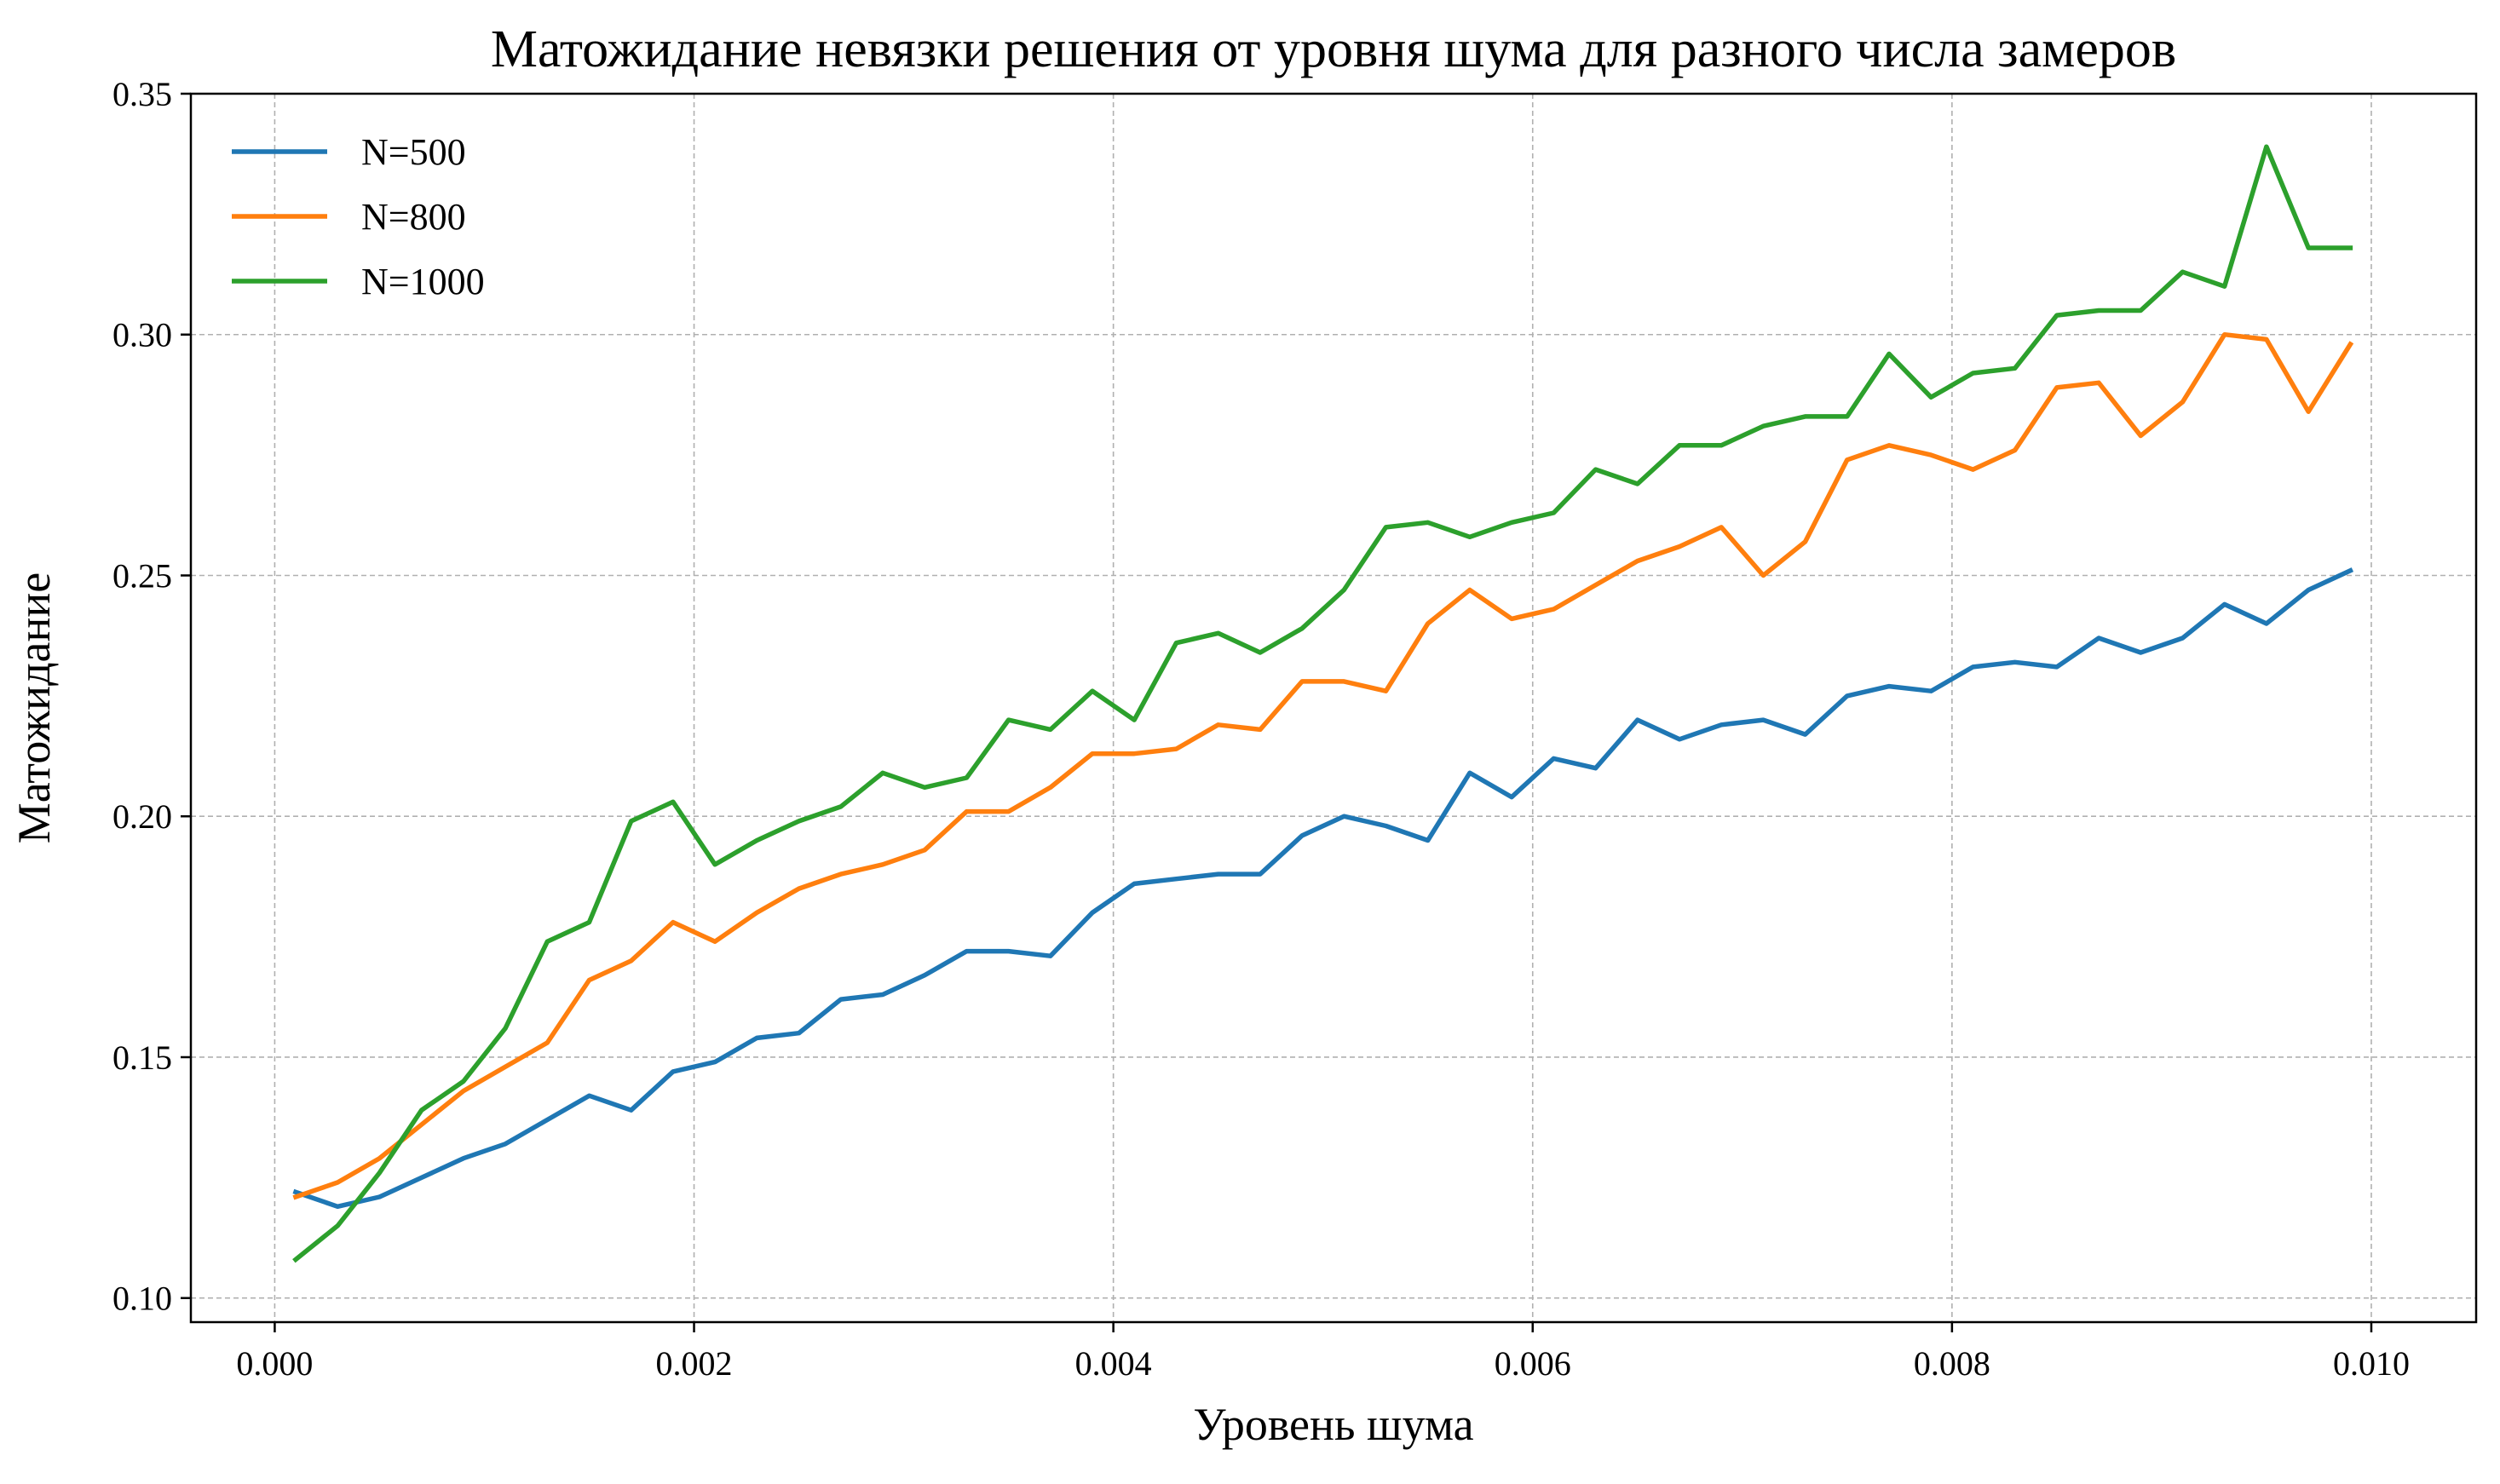 This screenshot has width=2500, height=1484. What do you see at coordinates (1113, 1363) in the screenshot?
I see `x-tick-label: 0.004` at bounding box center [1113, 1363].